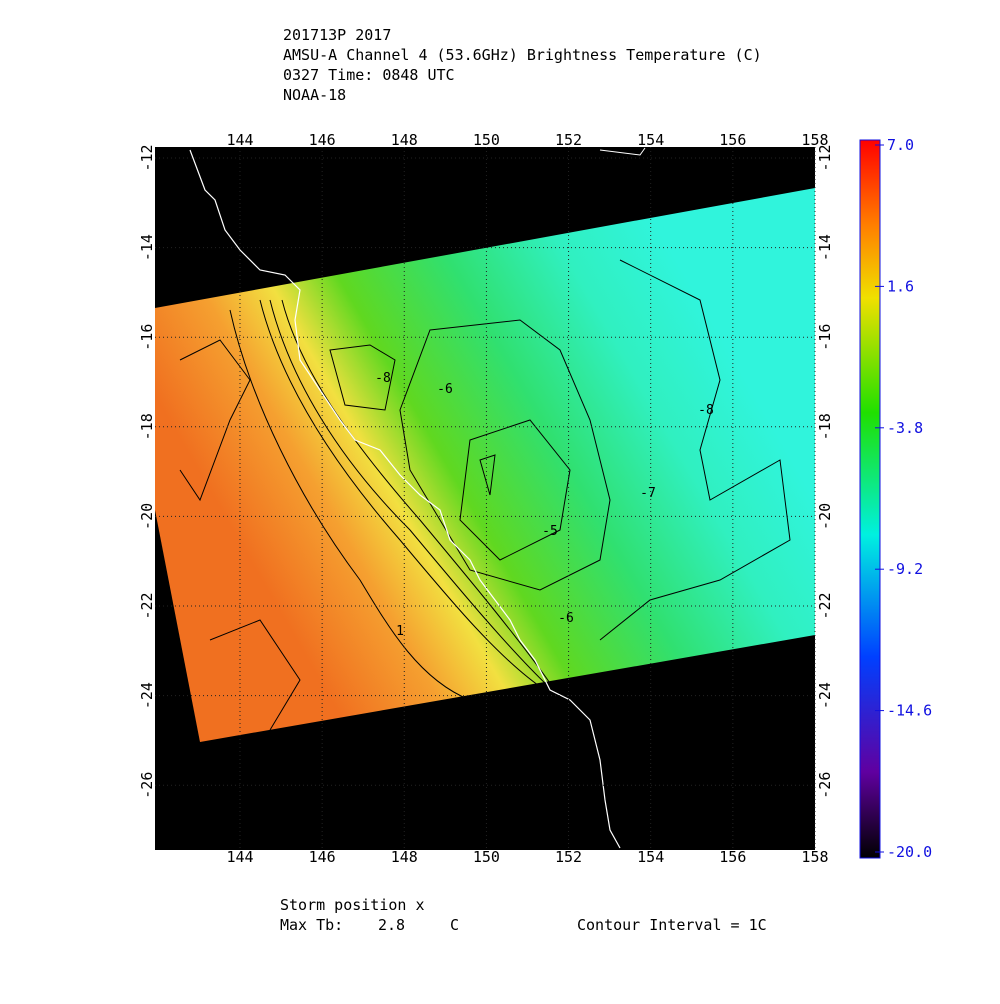 This screenshot has height=1004, width=1000. What do you see at coordinates (352, 905) in the screenshot?
I see `storm-position: Storm position x` at bounding box center [352, 905].